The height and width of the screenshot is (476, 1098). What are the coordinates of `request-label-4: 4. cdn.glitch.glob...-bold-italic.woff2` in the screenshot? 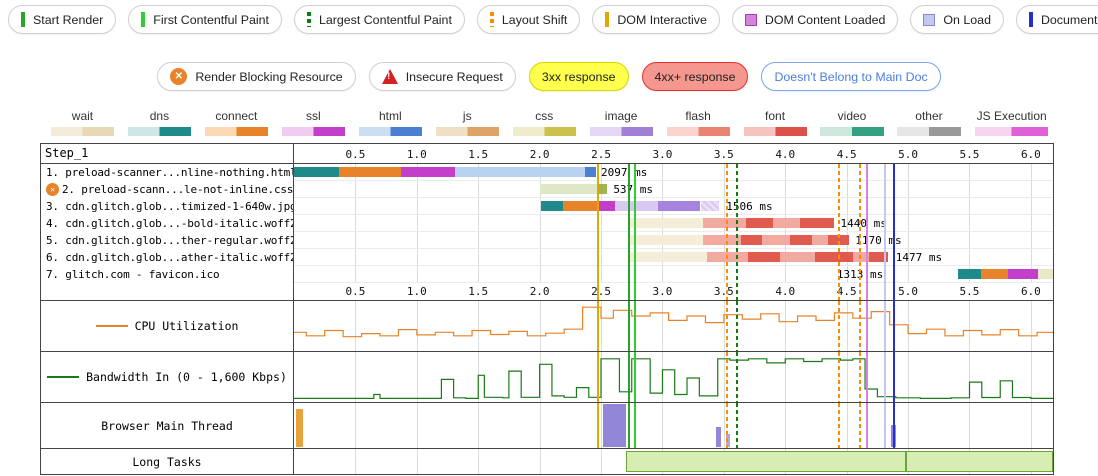 It's located at (167, 223).